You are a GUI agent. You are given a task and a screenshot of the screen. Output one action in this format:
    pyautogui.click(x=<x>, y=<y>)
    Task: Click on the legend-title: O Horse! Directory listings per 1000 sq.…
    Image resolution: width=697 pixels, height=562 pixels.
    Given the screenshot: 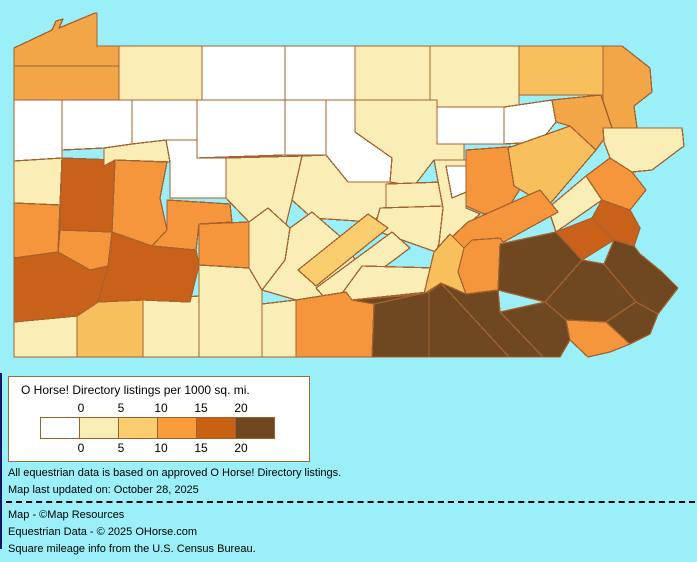 What is the action you would take?
    pyautogui.click(x=135, y=390)
    